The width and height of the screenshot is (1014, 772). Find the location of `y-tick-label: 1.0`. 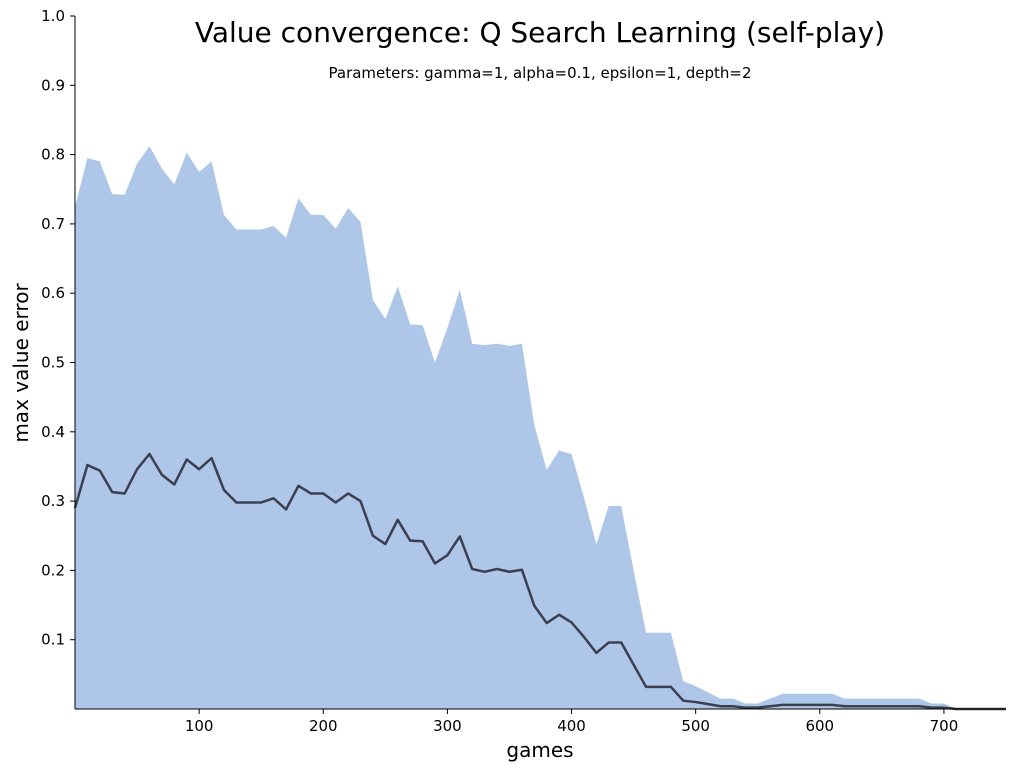

y-tick-label: 1.0 is located at coordinates (53, 16).